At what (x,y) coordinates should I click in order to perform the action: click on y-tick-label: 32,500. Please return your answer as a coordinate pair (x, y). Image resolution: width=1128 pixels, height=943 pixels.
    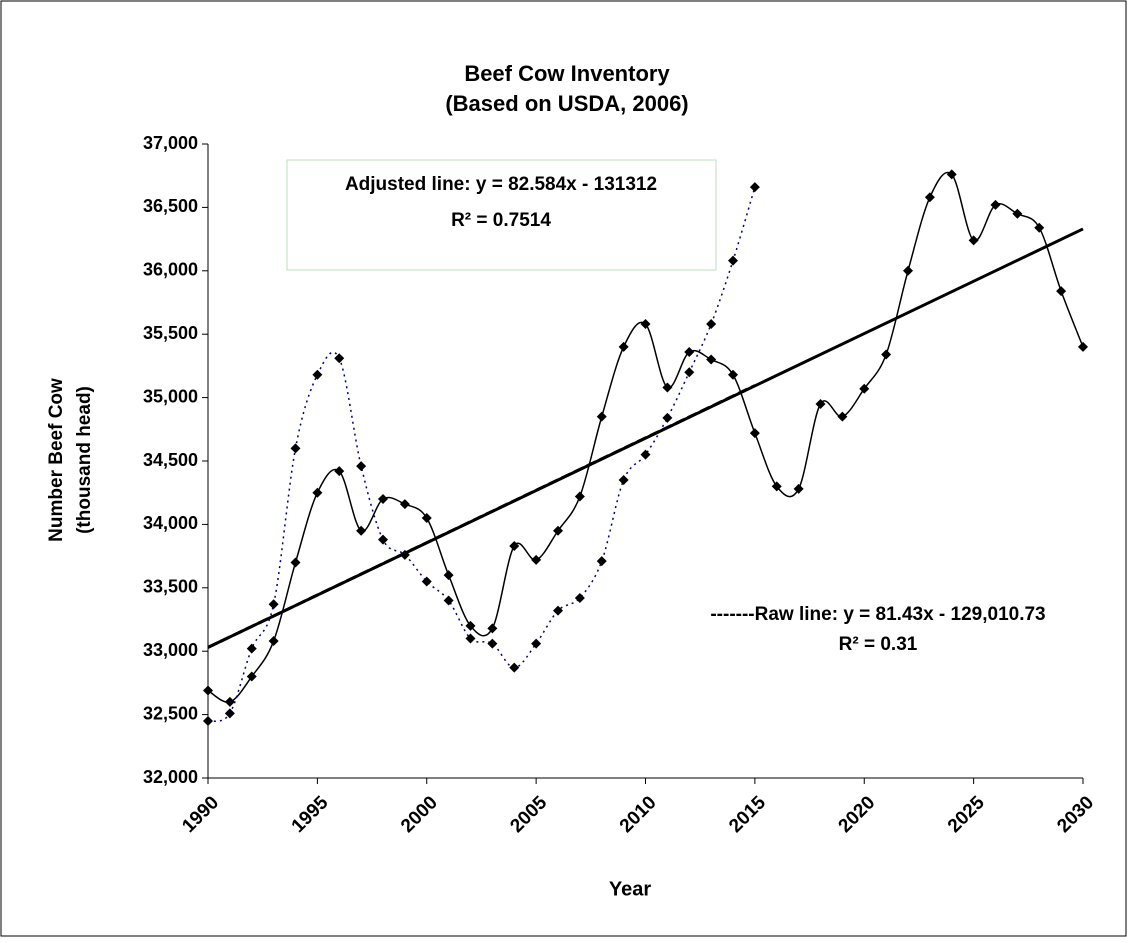
    Looking at the image, I should click on (170, 713).